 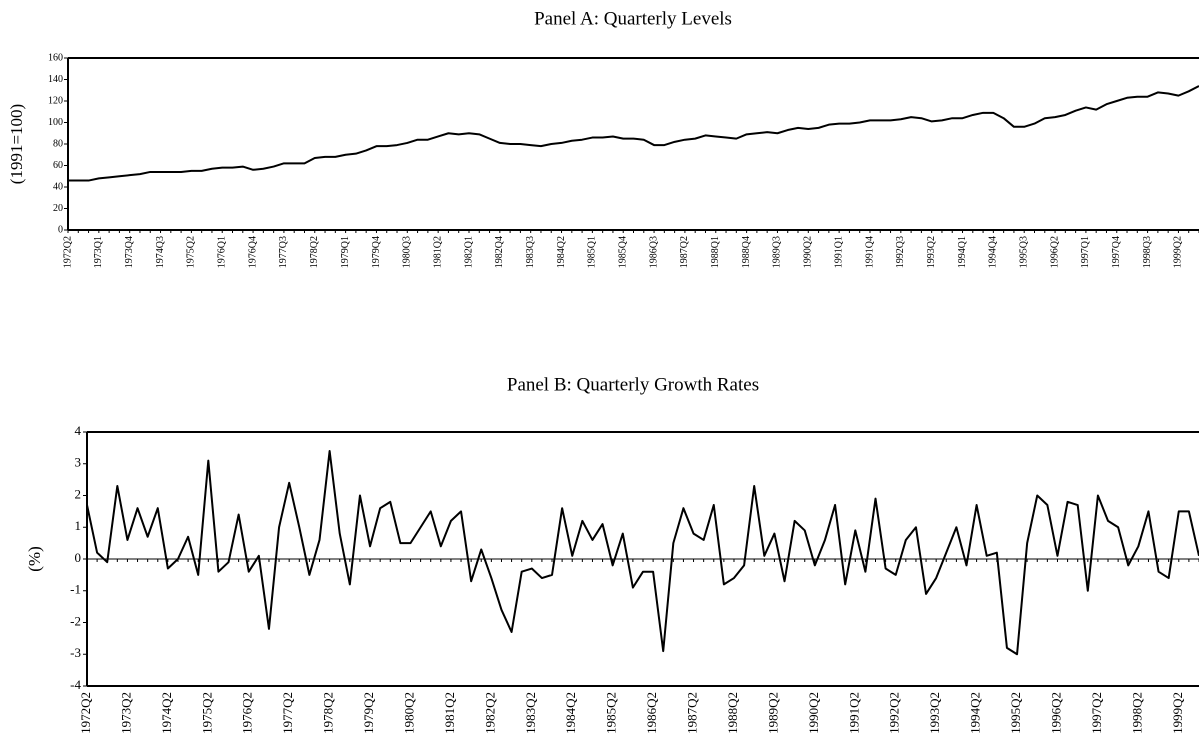 What do you see at coordinates (58, 143) in the screenshot?
I see `y-tick-label: 80` at bounding box center [58, 143].